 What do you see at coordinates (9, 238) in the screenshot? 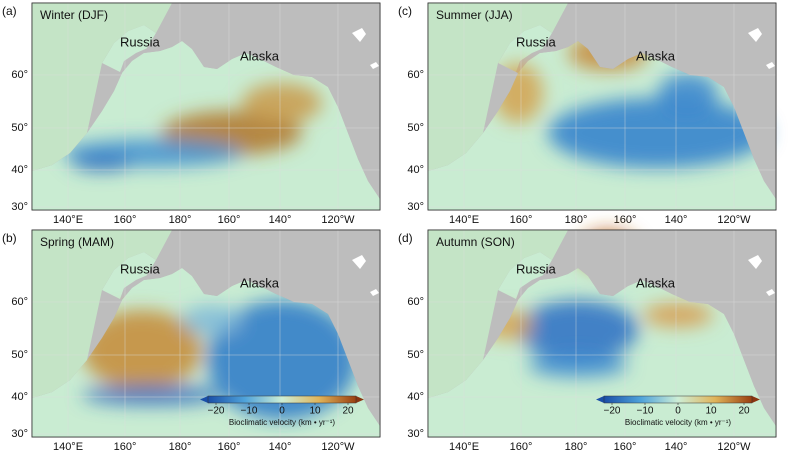
I see `panel-letter: (b)` at bounding box center [9, 238].